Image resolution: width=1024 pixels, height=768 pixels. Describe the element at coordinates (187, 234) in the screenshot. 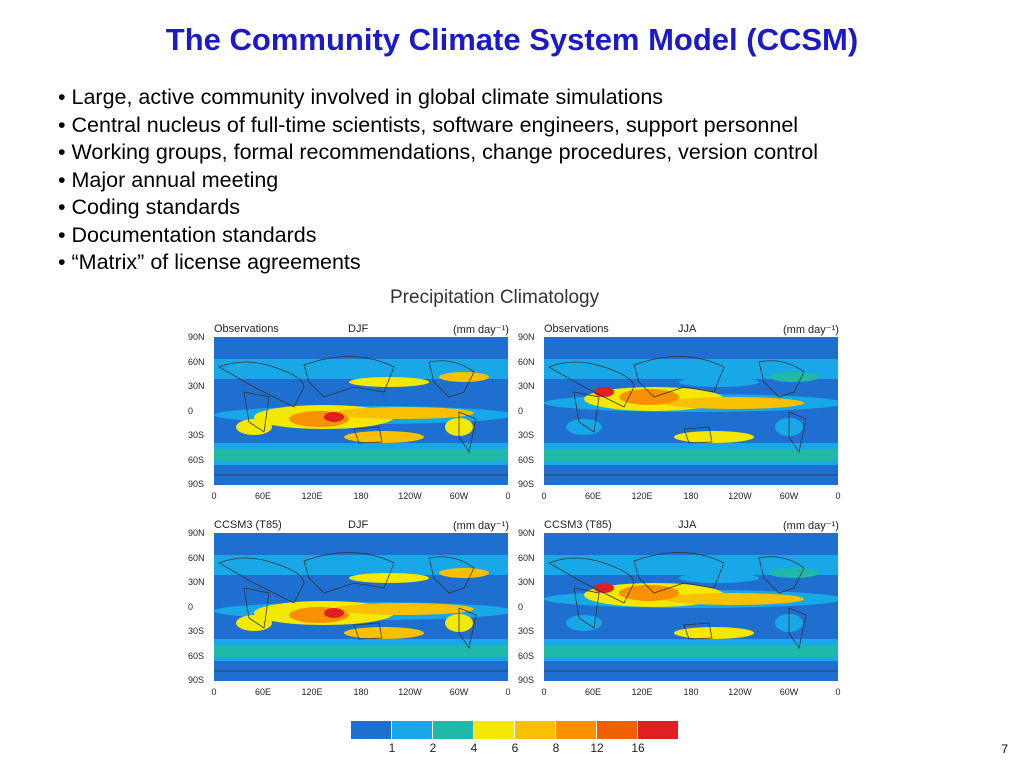

I see `bullet-item: • Documentation standards` at that location.